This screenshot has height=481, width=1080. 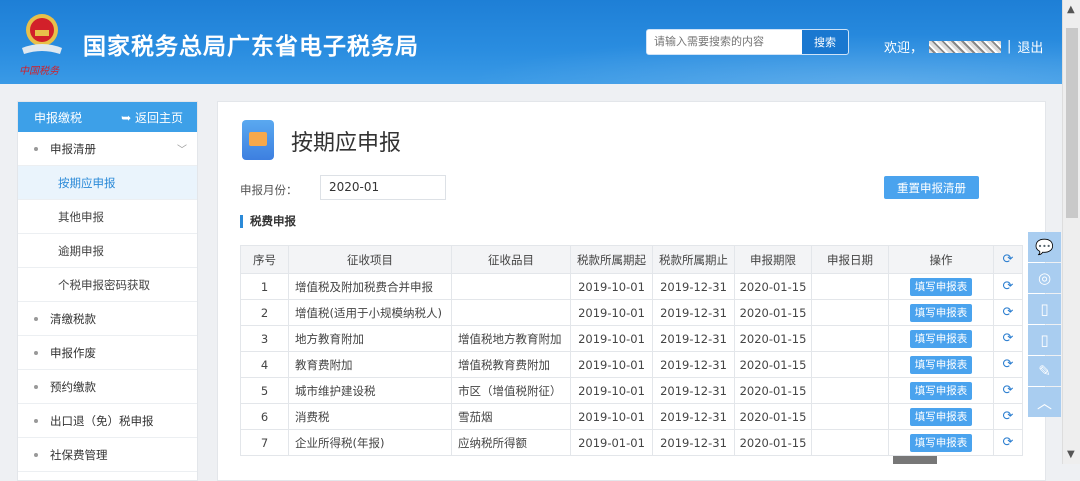 What do you see at coordinates (107, 387) in the screenshot?
I see `sidebar-item: 预约缴款` at bounding box center [107, 387].